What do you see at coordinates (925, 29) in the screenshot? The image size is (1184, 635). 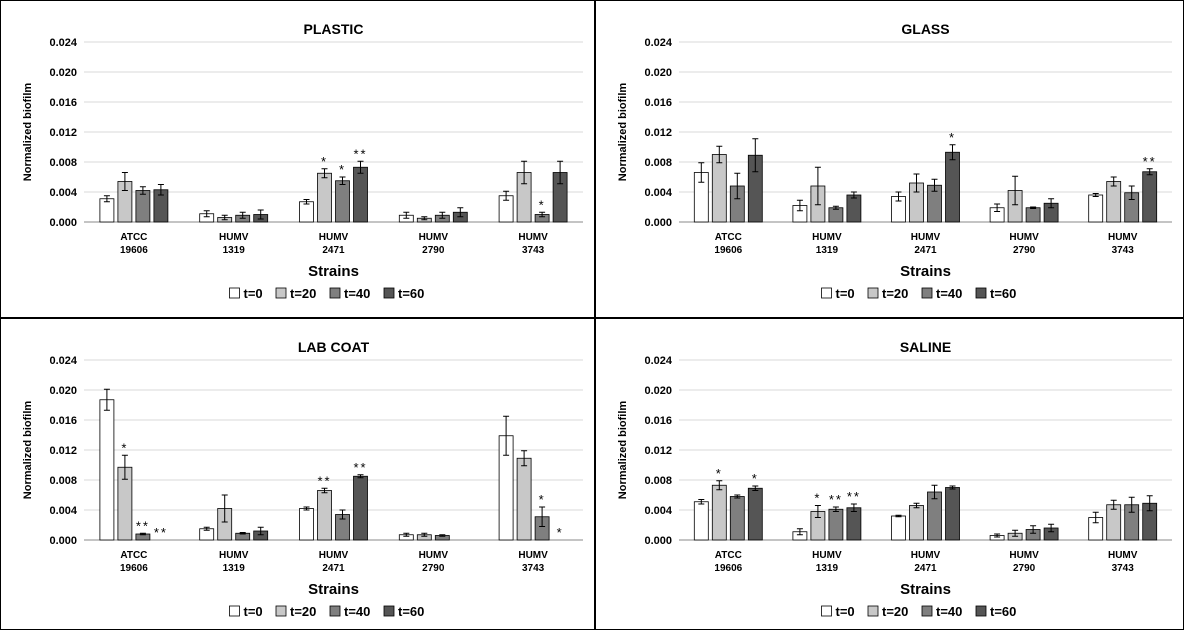 I see `chart-title: GLASS` at bounding box center [925, 29].